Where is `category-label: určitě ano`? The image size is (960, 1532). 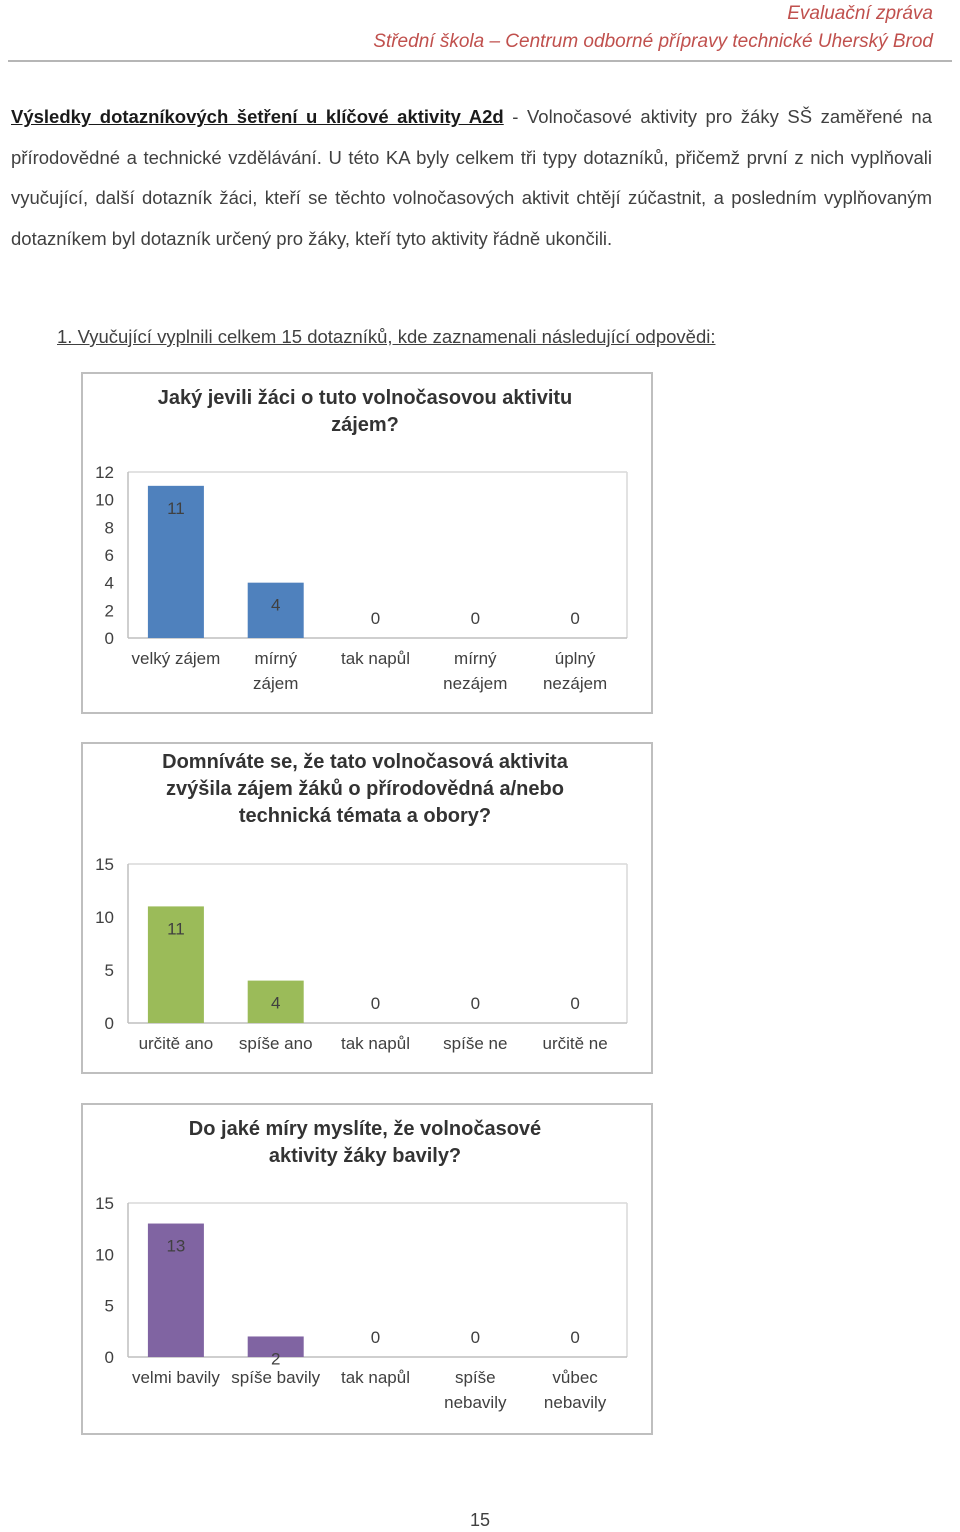 category-label: určitě ano is located at coordinates (176, 1043).